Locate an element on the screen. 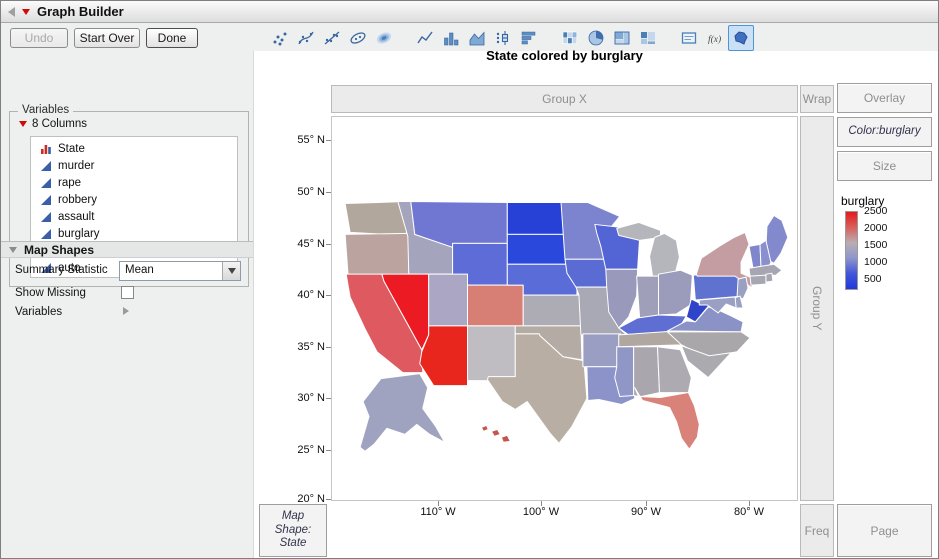  list-item: assault is located at coordinates (134, 216).